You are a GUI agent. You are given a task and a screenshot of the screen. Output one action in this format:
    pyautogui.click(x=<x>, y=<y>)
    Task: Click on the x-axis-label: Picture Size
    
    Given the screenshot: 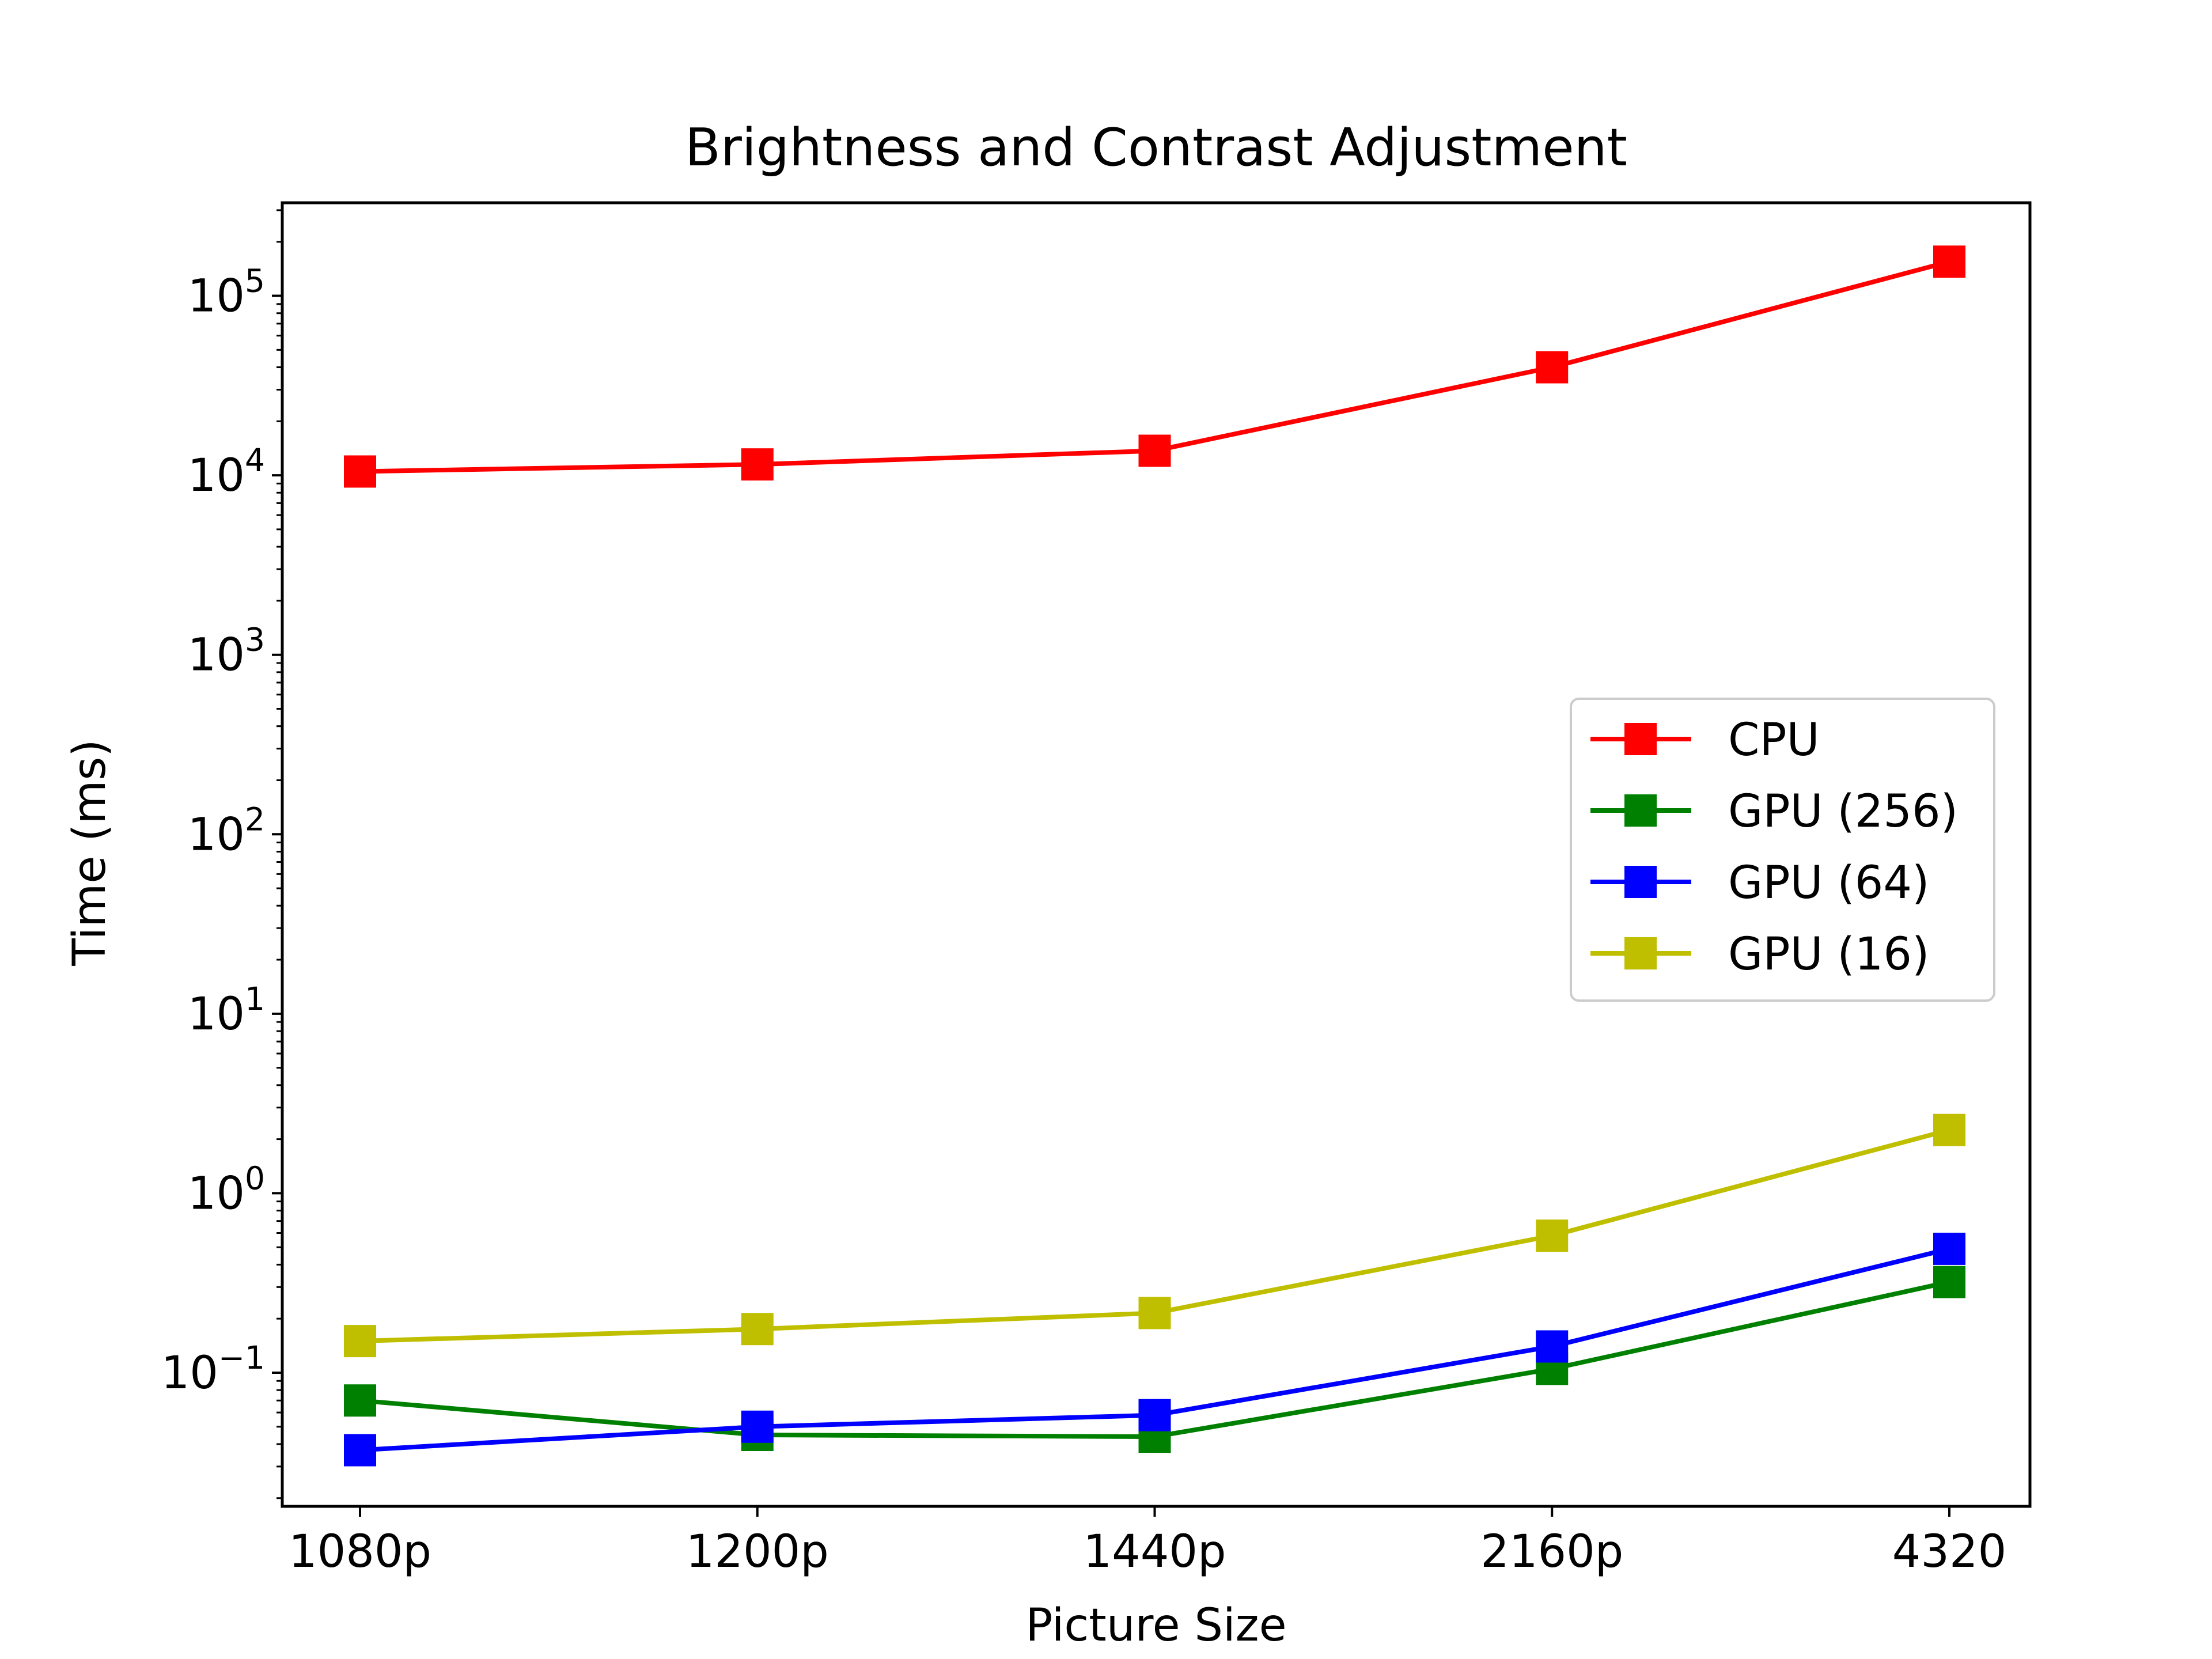 What is the action you would take?
    pyautogui.click(x=1155, y=1626)
    